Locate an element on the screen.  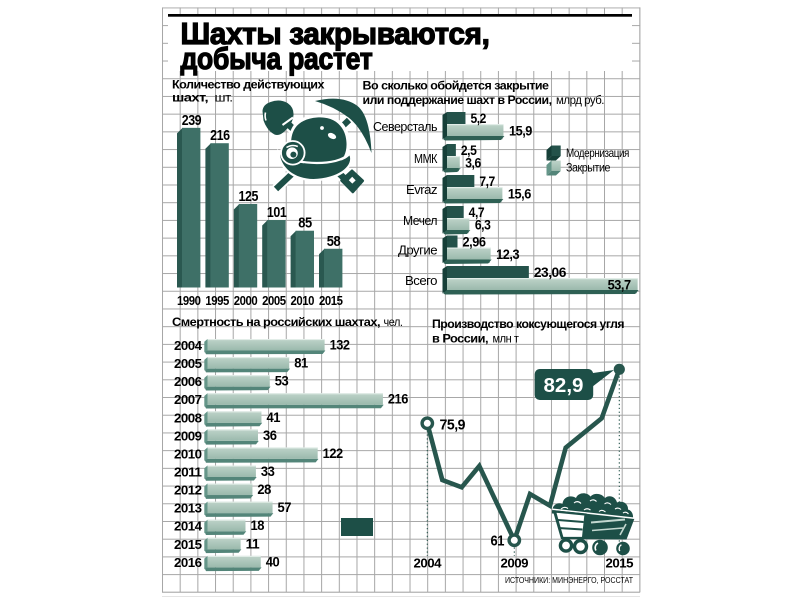
svg-text: 3,6 is located at coordinates (473, 162).